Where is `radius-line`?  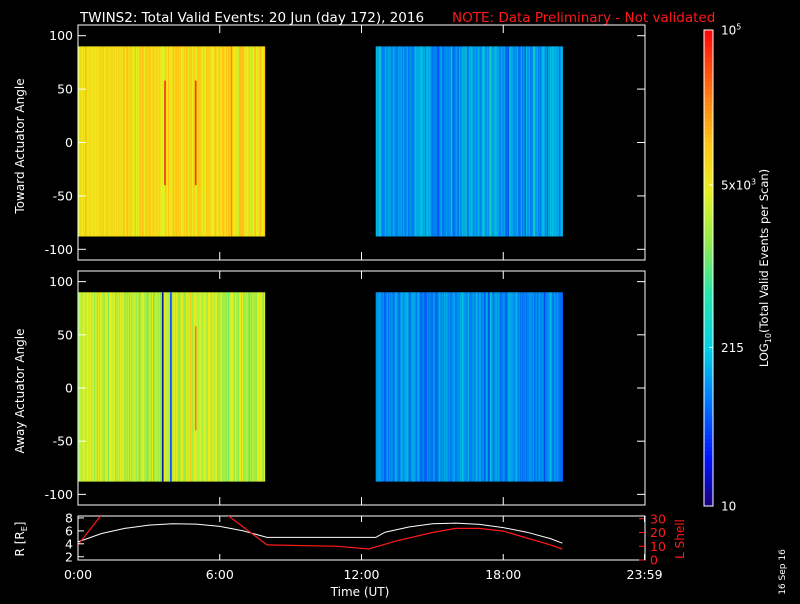 radius-line is located at coordinates (320, 533).